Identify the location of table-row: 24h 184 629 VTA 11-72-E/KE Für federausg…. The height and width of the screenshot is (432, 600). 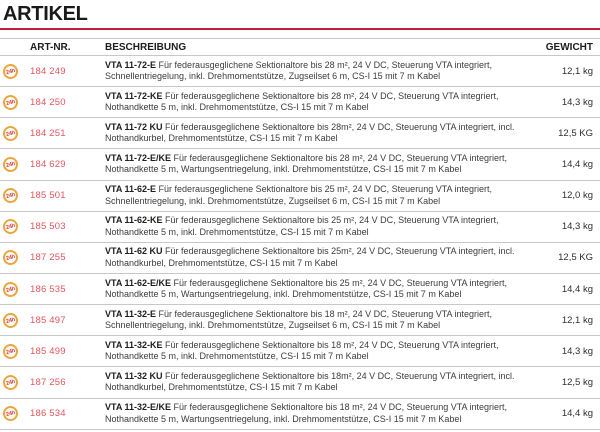
(300, 165).